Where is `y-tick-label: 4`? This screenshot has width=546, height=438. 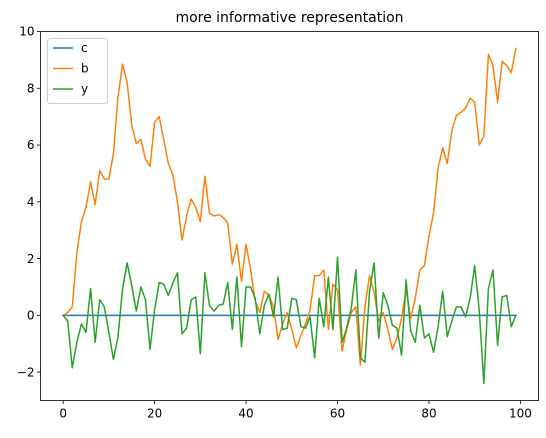
y-tick-label: 4 is located at coordinates (31, 202).